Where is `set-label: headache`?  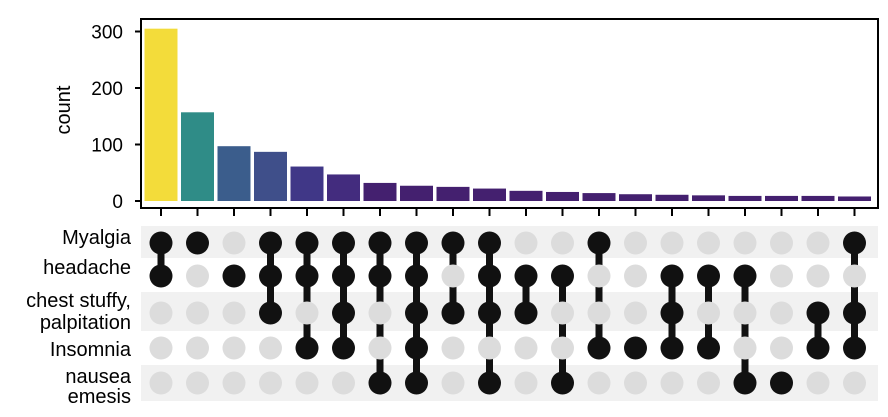
set-label: headache is located at coordinates (87, 268).